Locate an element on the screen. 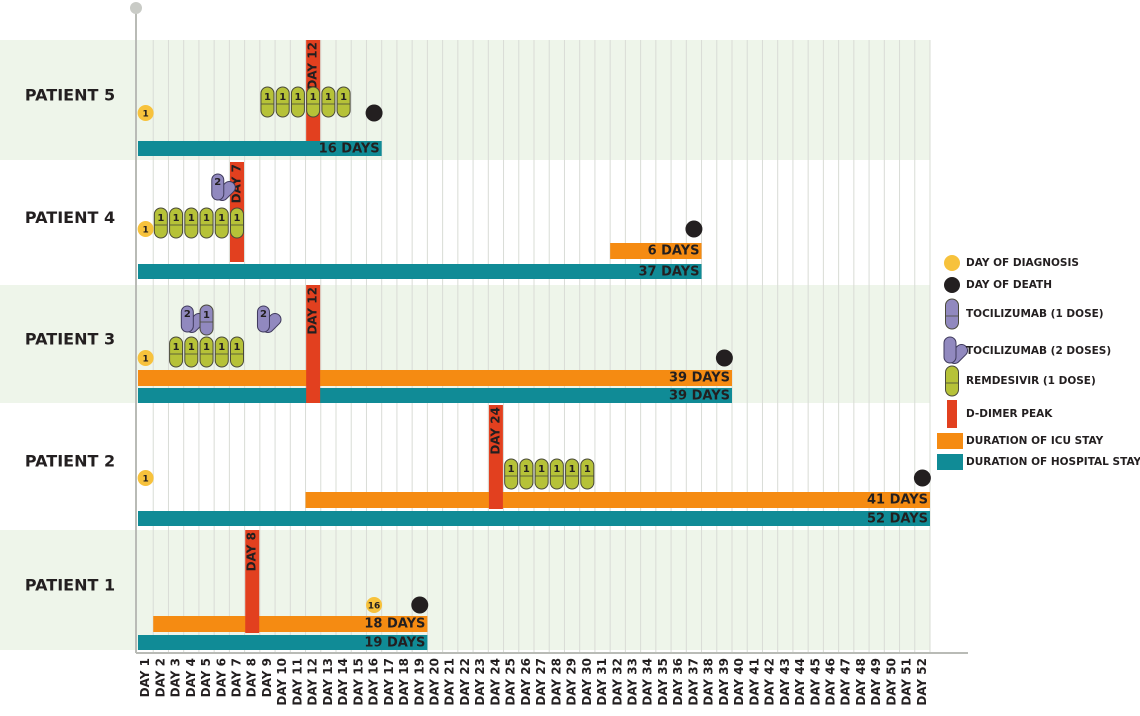  x-tick-label: DAY 51 is located at coordinates (907, 682).